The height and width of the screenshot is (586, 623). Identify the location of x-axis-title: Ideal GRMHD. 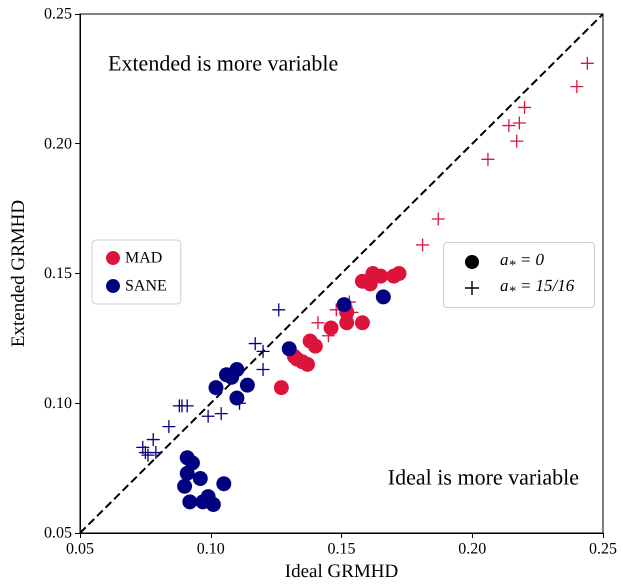
(341, 571).